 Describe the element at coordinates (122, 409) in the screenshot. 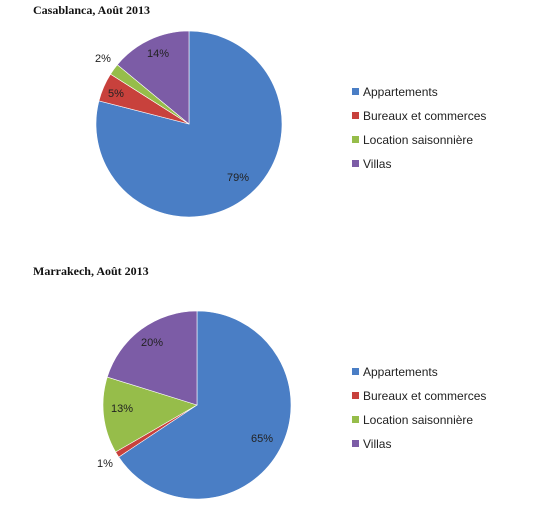

I see `slice-label-1-2: 13%` at that location.